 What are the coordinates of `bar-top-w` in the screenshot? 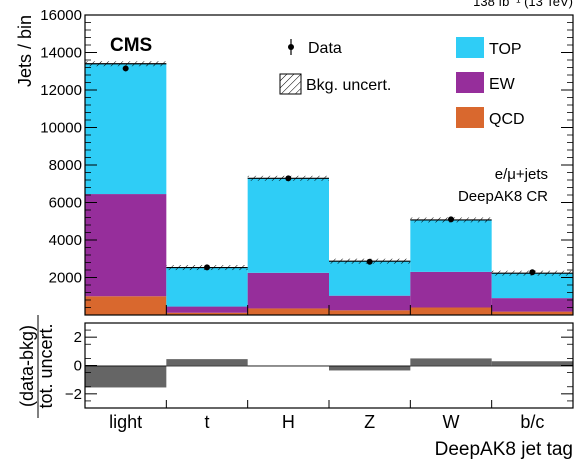 It's located at (451, 245).